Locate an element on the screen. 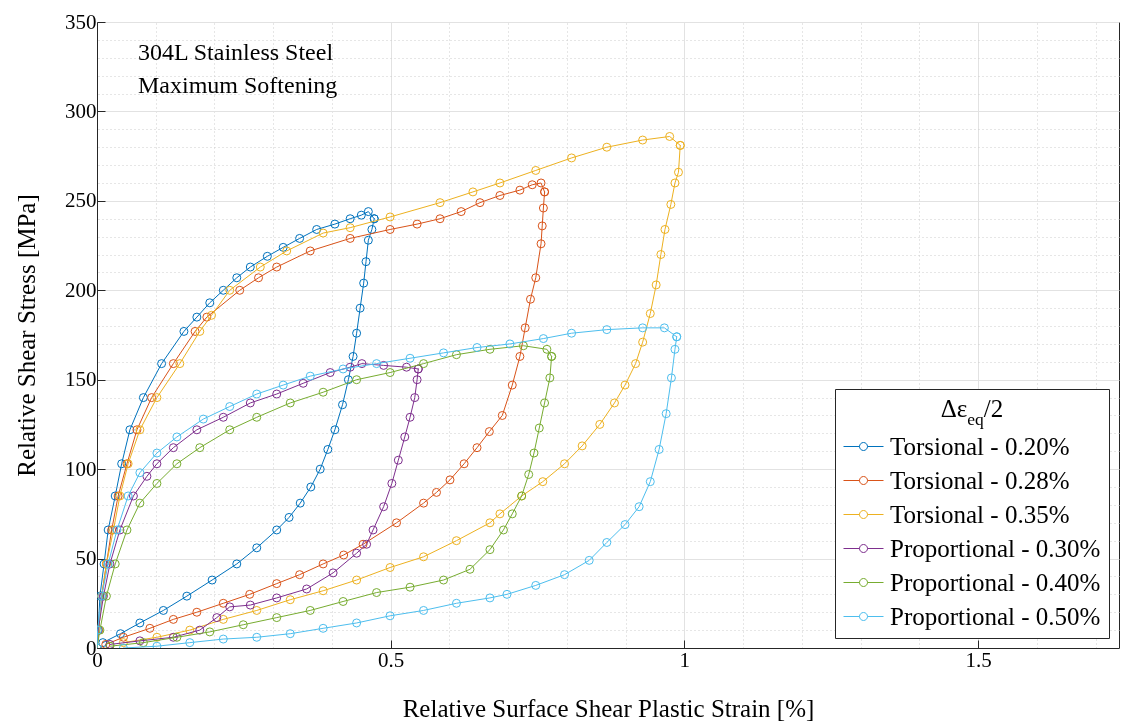 The width and height of the screenshot is (1123, 724). annotation: Maximum Softening is located at coordinates (238, 85).